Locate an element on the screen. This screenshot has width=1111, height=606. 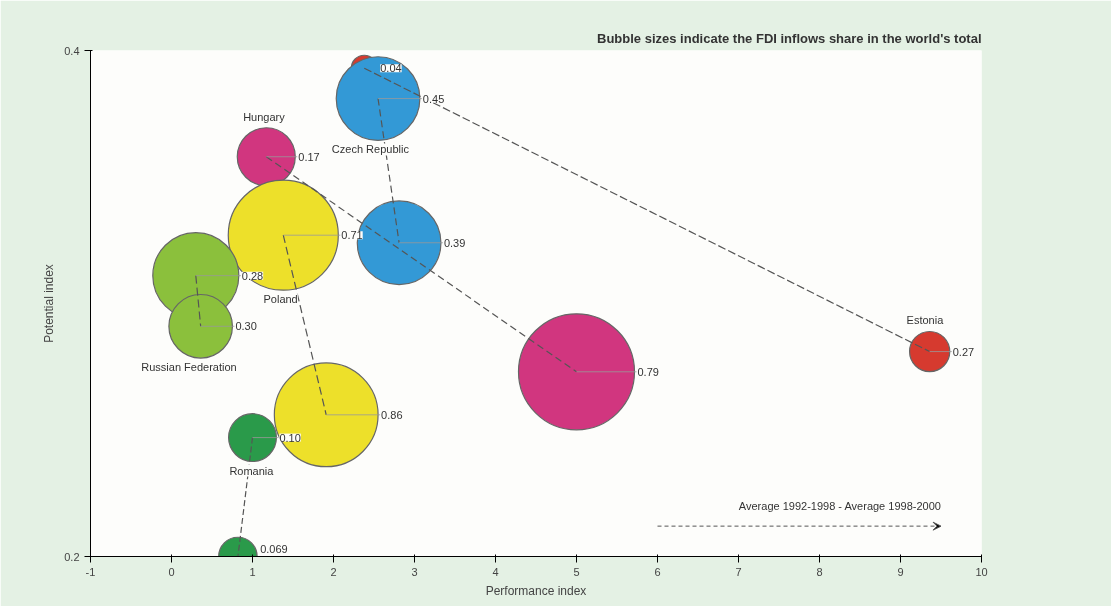
annotation: 0.86 is located at coordinates (392, 414).